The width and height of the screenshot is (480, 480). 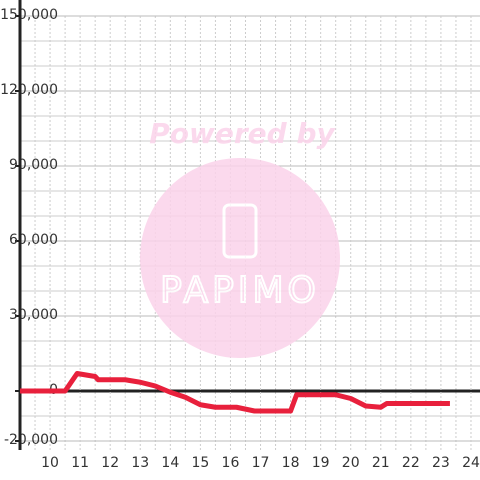 What do you see at coordinates (235, 392) in the screenshot?
I see `data-line` at bounding box center [235, 392].